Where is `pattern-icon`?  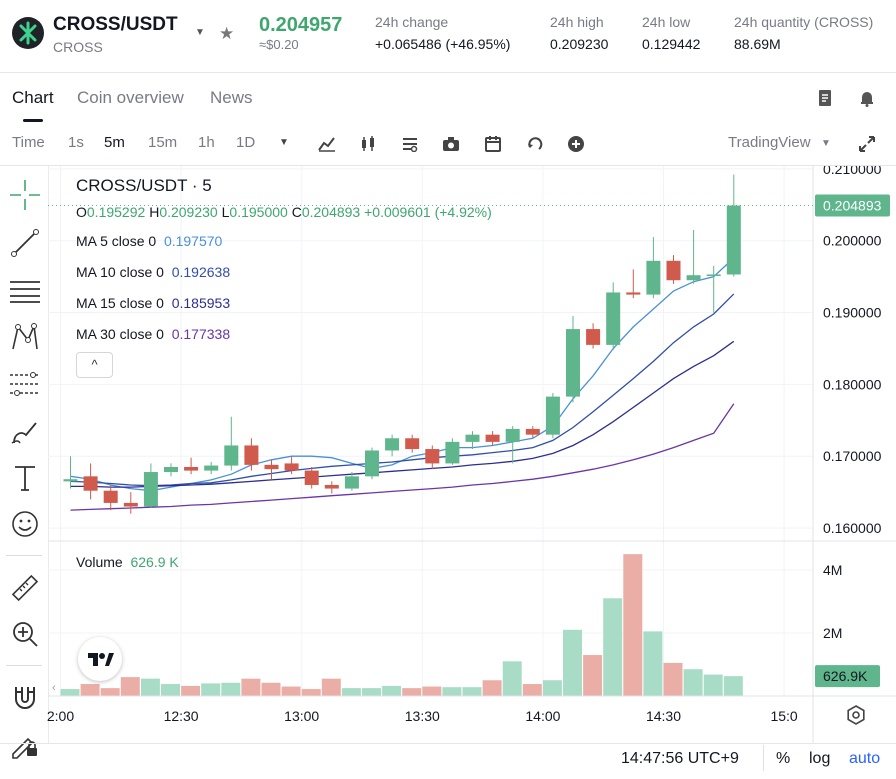 pattern-icon is located at coordinates (25, 337).